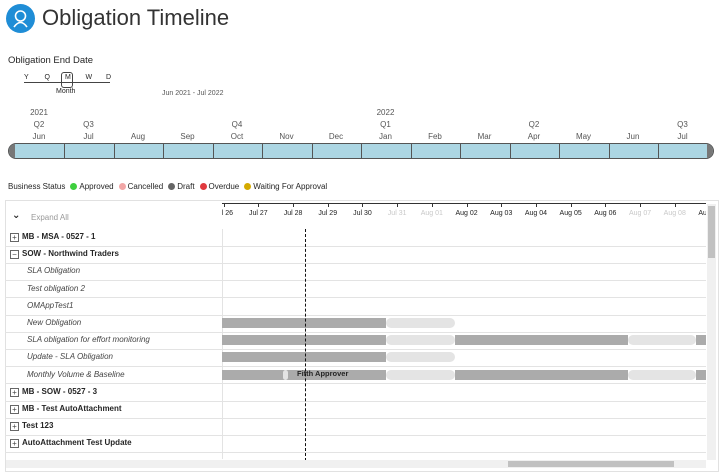 The image size is (720, 476). Describe the element at coordinates (362, 213) in the screenshot. I see `date-label: Jul 30` at that location.